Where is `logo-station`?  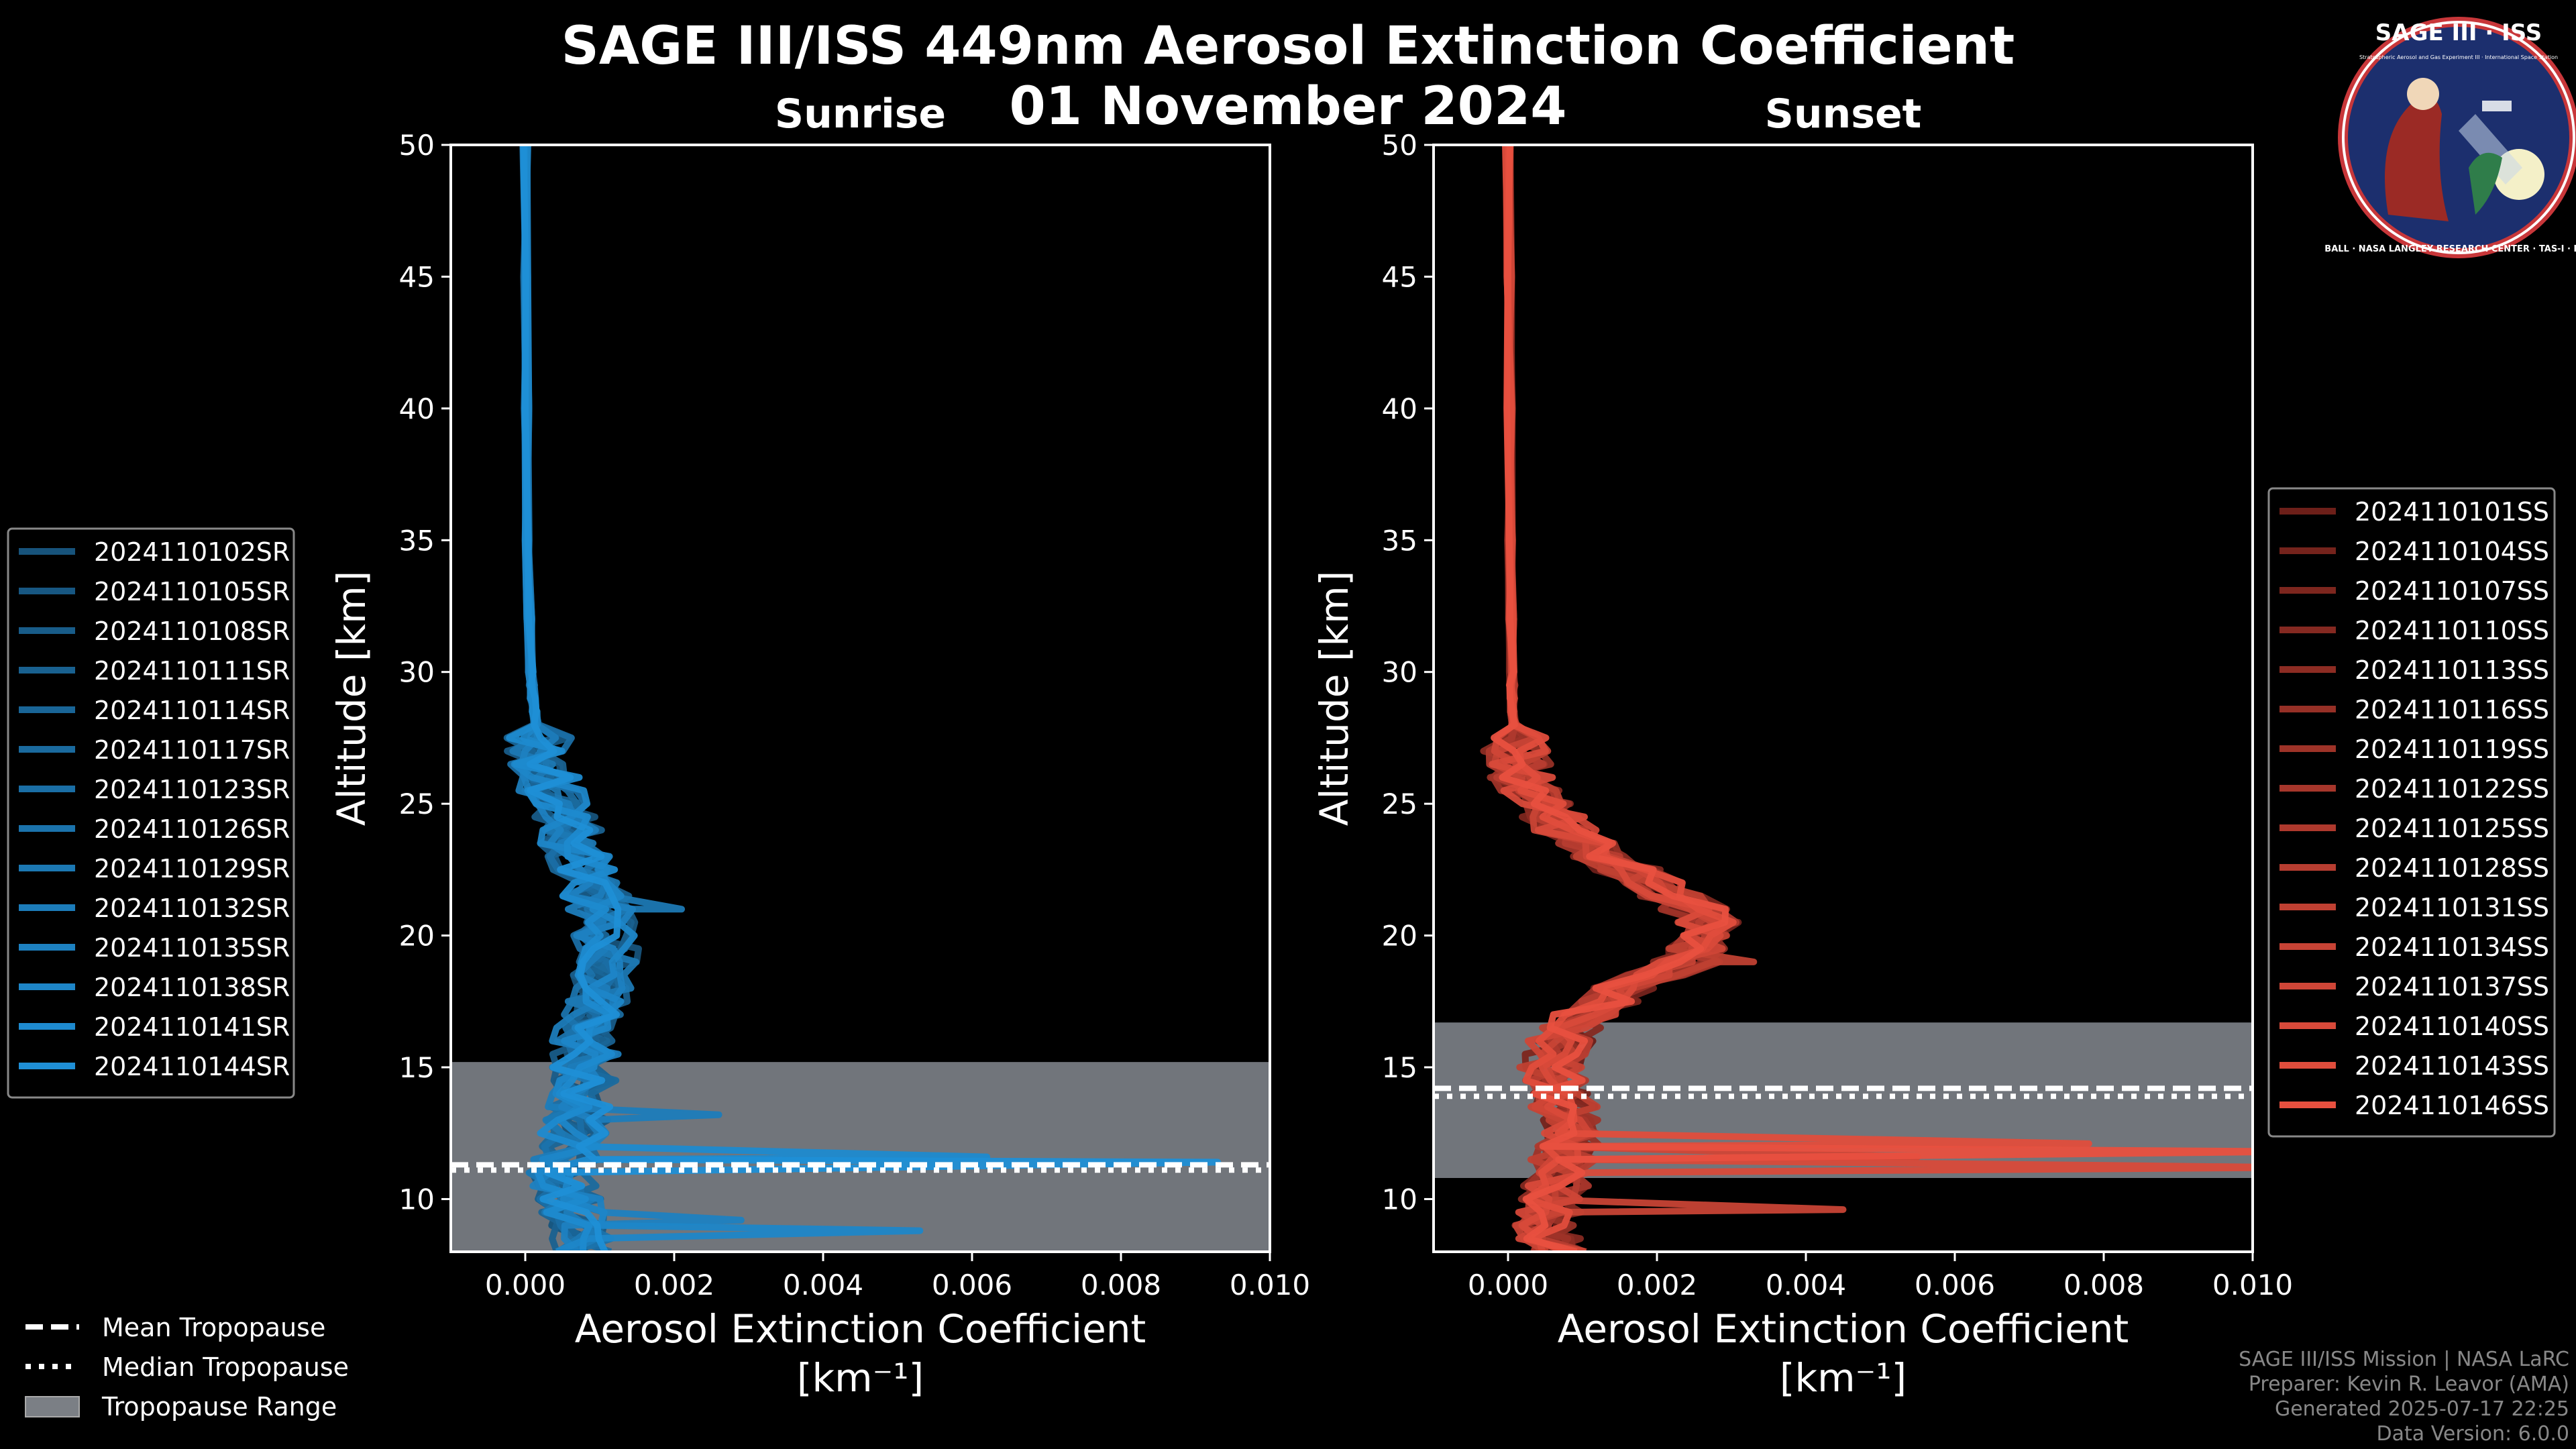
logo-station is located at coordinates (2497, 106).